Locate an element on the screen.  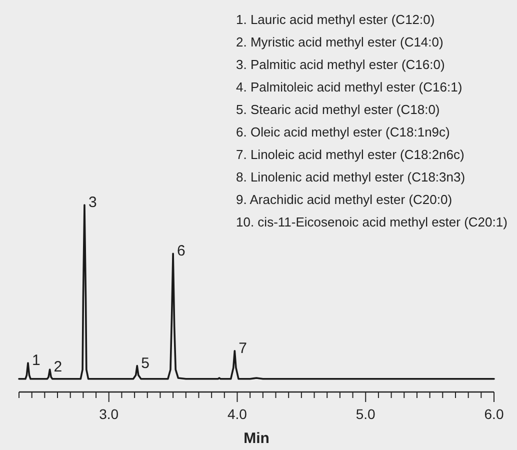
annotation: 7 is located at coordinates (243, 348).